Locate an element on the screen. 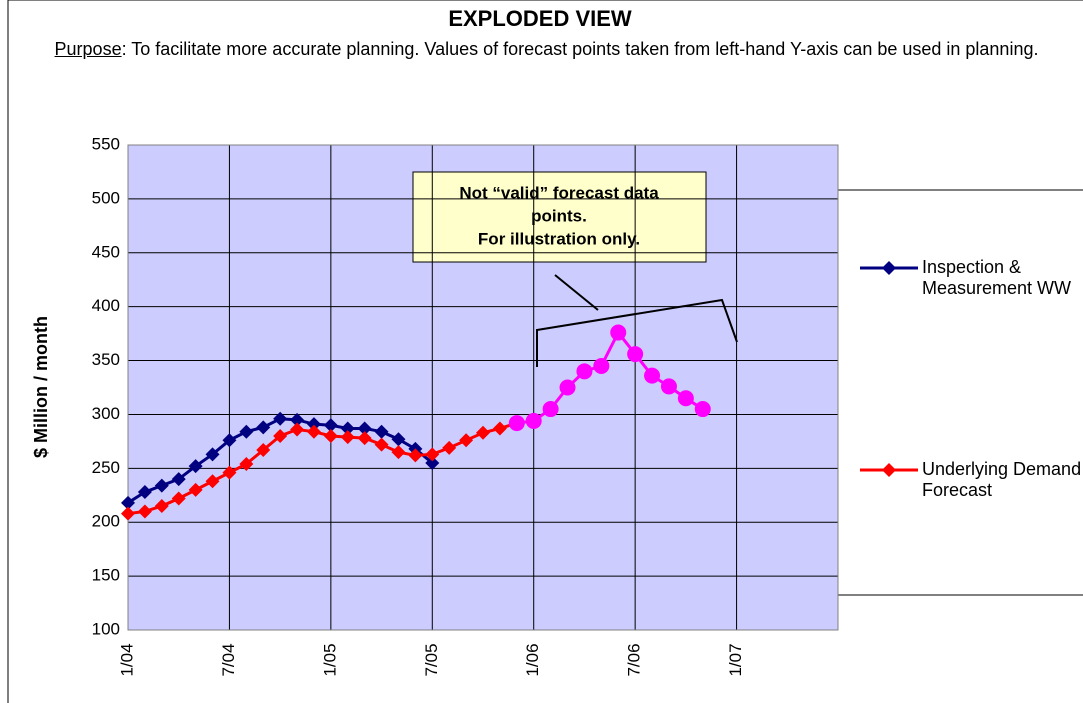 This screenshot has width=1083, height=703. legend-label: Inspection & Measurement WW is located at coordinates (997, 277).